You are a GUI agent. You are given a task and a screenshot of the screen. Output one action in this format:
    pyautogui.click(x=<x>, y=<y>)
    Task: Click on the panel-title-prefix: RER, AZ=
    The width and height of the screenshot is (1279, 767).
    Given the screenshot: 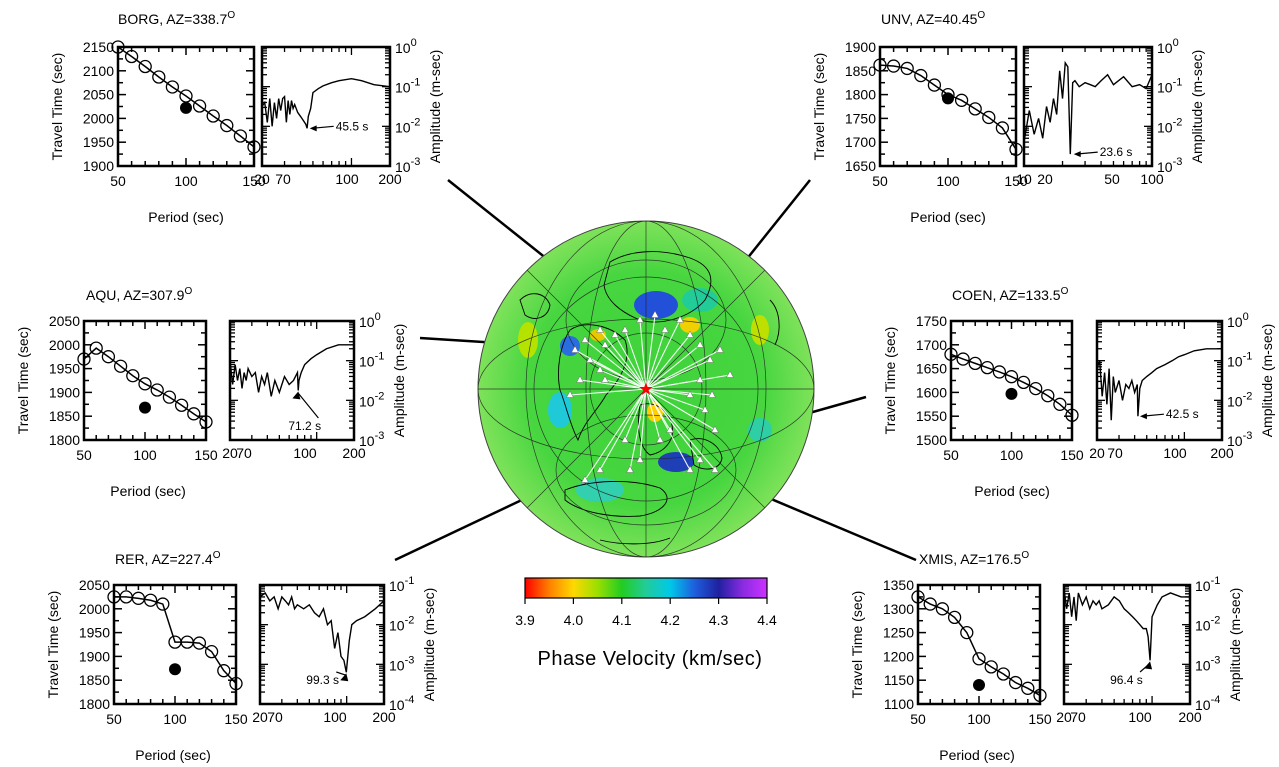 What is the action you would take?
    pyautogui.click(x=146, y=559)
    